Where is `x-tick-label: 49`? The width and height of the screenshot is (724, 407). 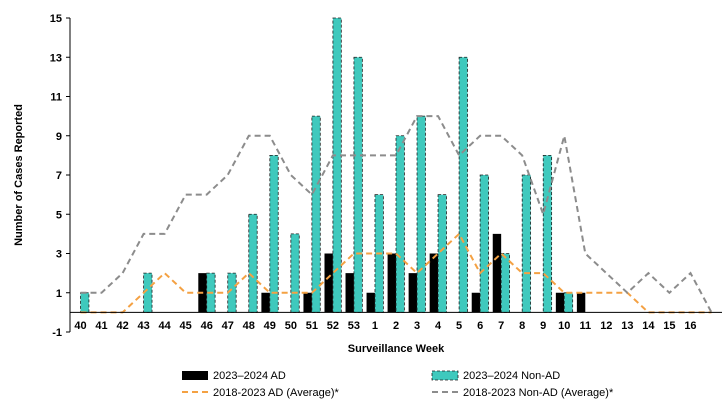
x-tick-label: 49 is located at coordinates (270, 326).